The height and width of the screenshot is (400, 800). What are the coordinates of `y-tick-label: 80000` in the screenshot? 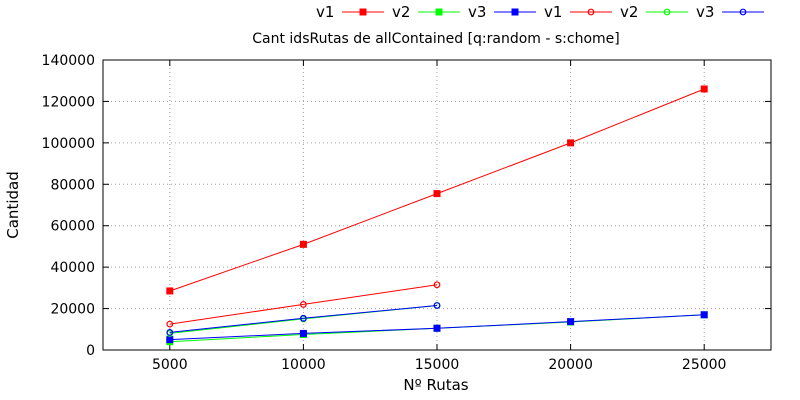 It's located at (72, 185).